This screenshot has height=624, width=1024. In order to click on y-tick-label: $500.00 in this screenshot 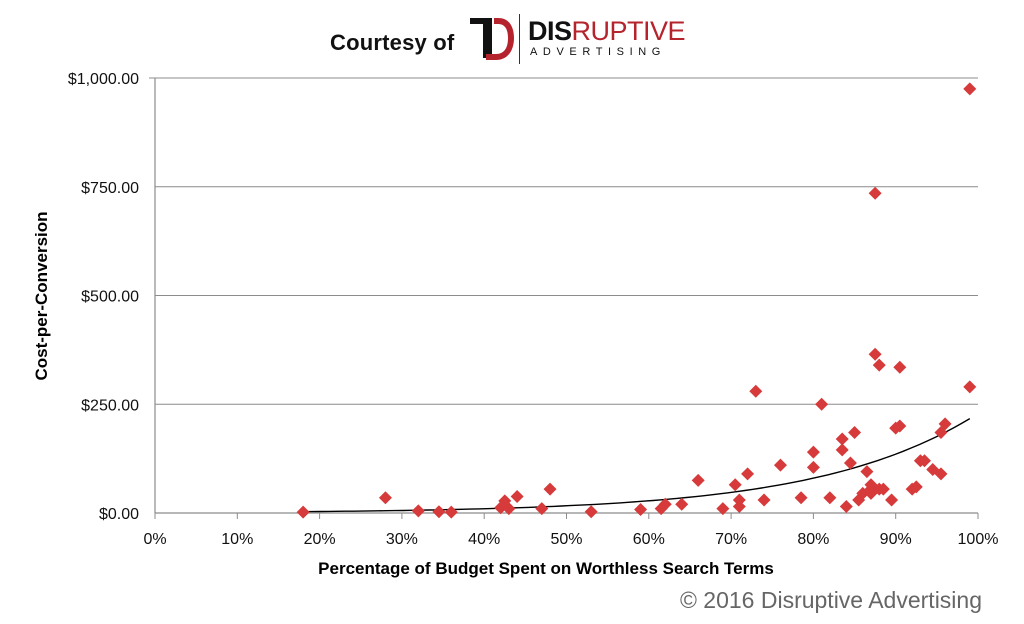, I will do `click(110, 297)`.